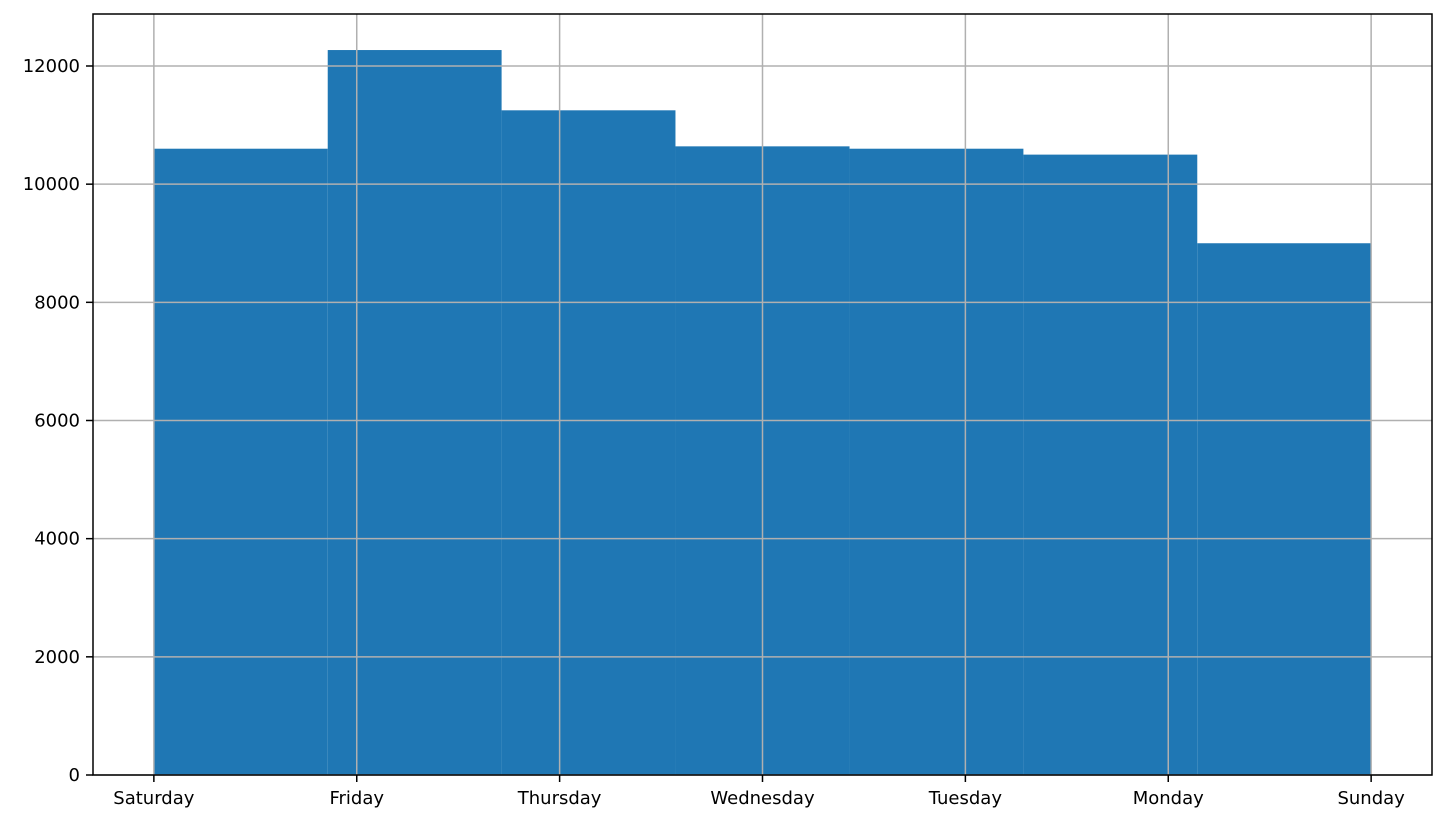 The image size is (1446, 826). What do you see at coordinates (57, 539) in the screenshot?
I see `y-tick-label: 4000` at bounding box center [57, 539].